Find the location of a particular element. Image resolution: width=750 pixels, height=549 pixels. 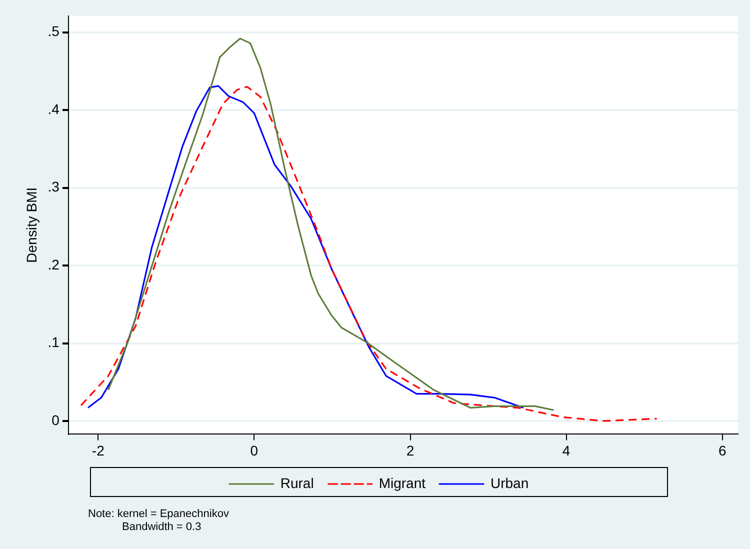

y-tick-label: 0 is located at coordinates (56, 420).